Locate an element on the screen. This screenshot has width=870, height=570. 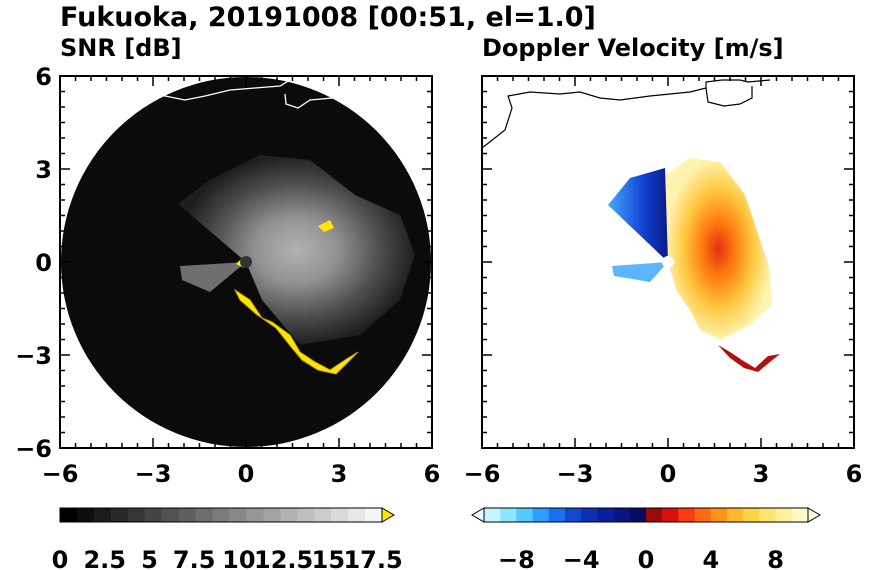
snr-xtick-label: −3 is located at coordinates (153, 474).